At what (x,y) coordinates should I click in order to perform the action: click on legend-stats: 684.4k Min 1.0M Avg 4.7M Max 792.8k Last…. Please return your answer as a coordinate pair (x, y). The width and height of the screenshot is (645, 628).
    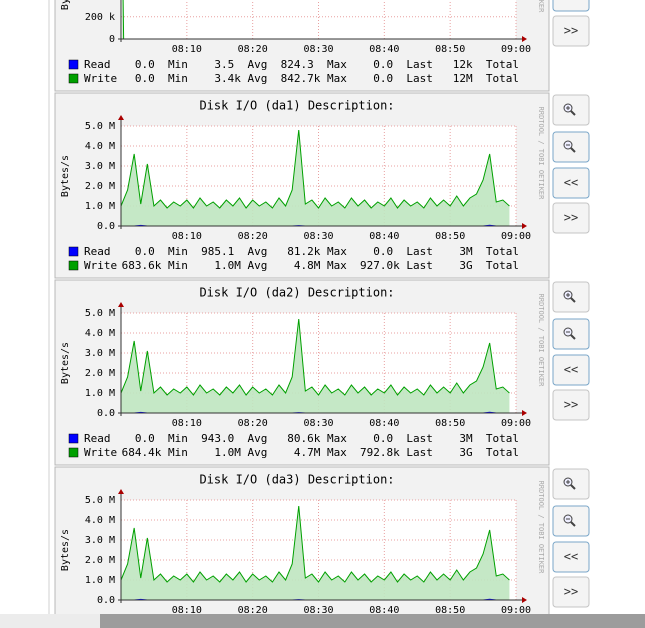
    Looking at the image, I should click on (320, 452).